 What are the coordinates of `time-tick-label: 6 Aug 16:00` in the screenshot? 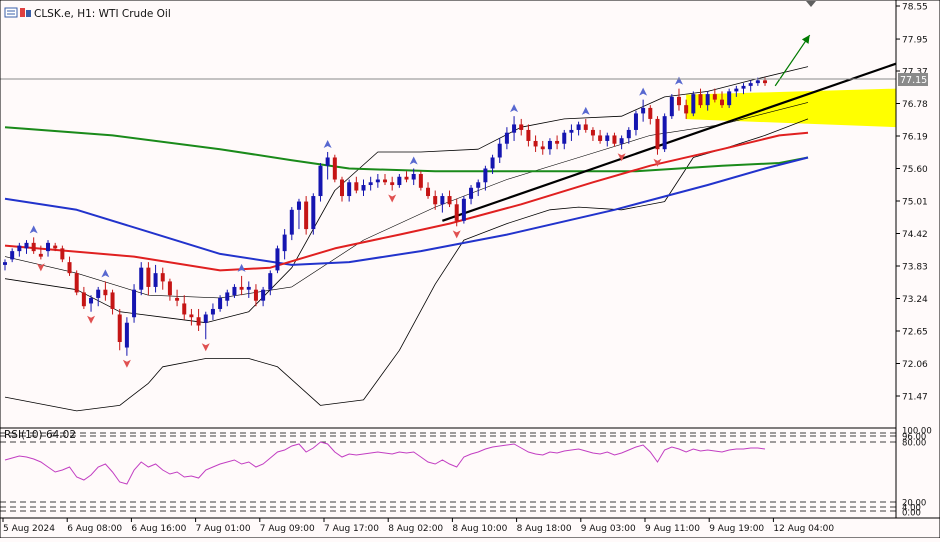 It's located at (158, 529).